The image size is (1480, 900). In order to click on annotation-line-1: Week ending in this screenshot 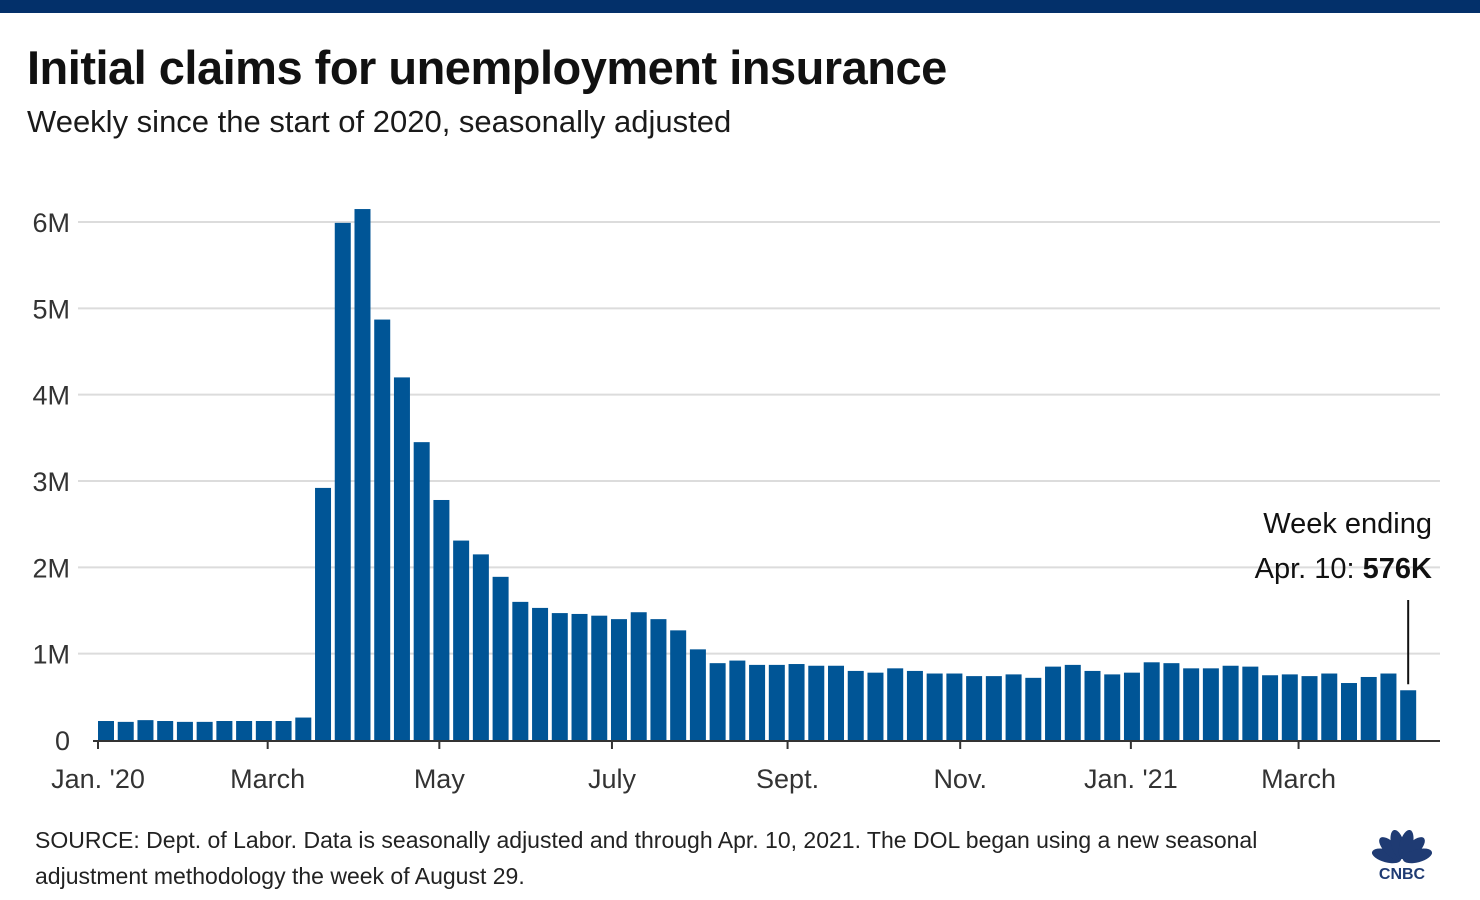, I will do `click(1347, 524)`.